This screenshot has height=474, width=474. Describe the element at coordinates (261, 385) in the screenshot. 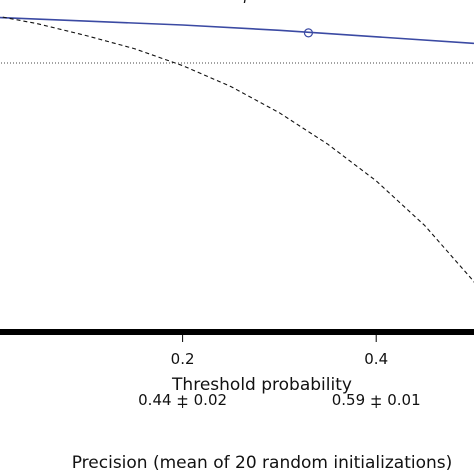

I see `x-axis-title: Threshold probability` at that location.